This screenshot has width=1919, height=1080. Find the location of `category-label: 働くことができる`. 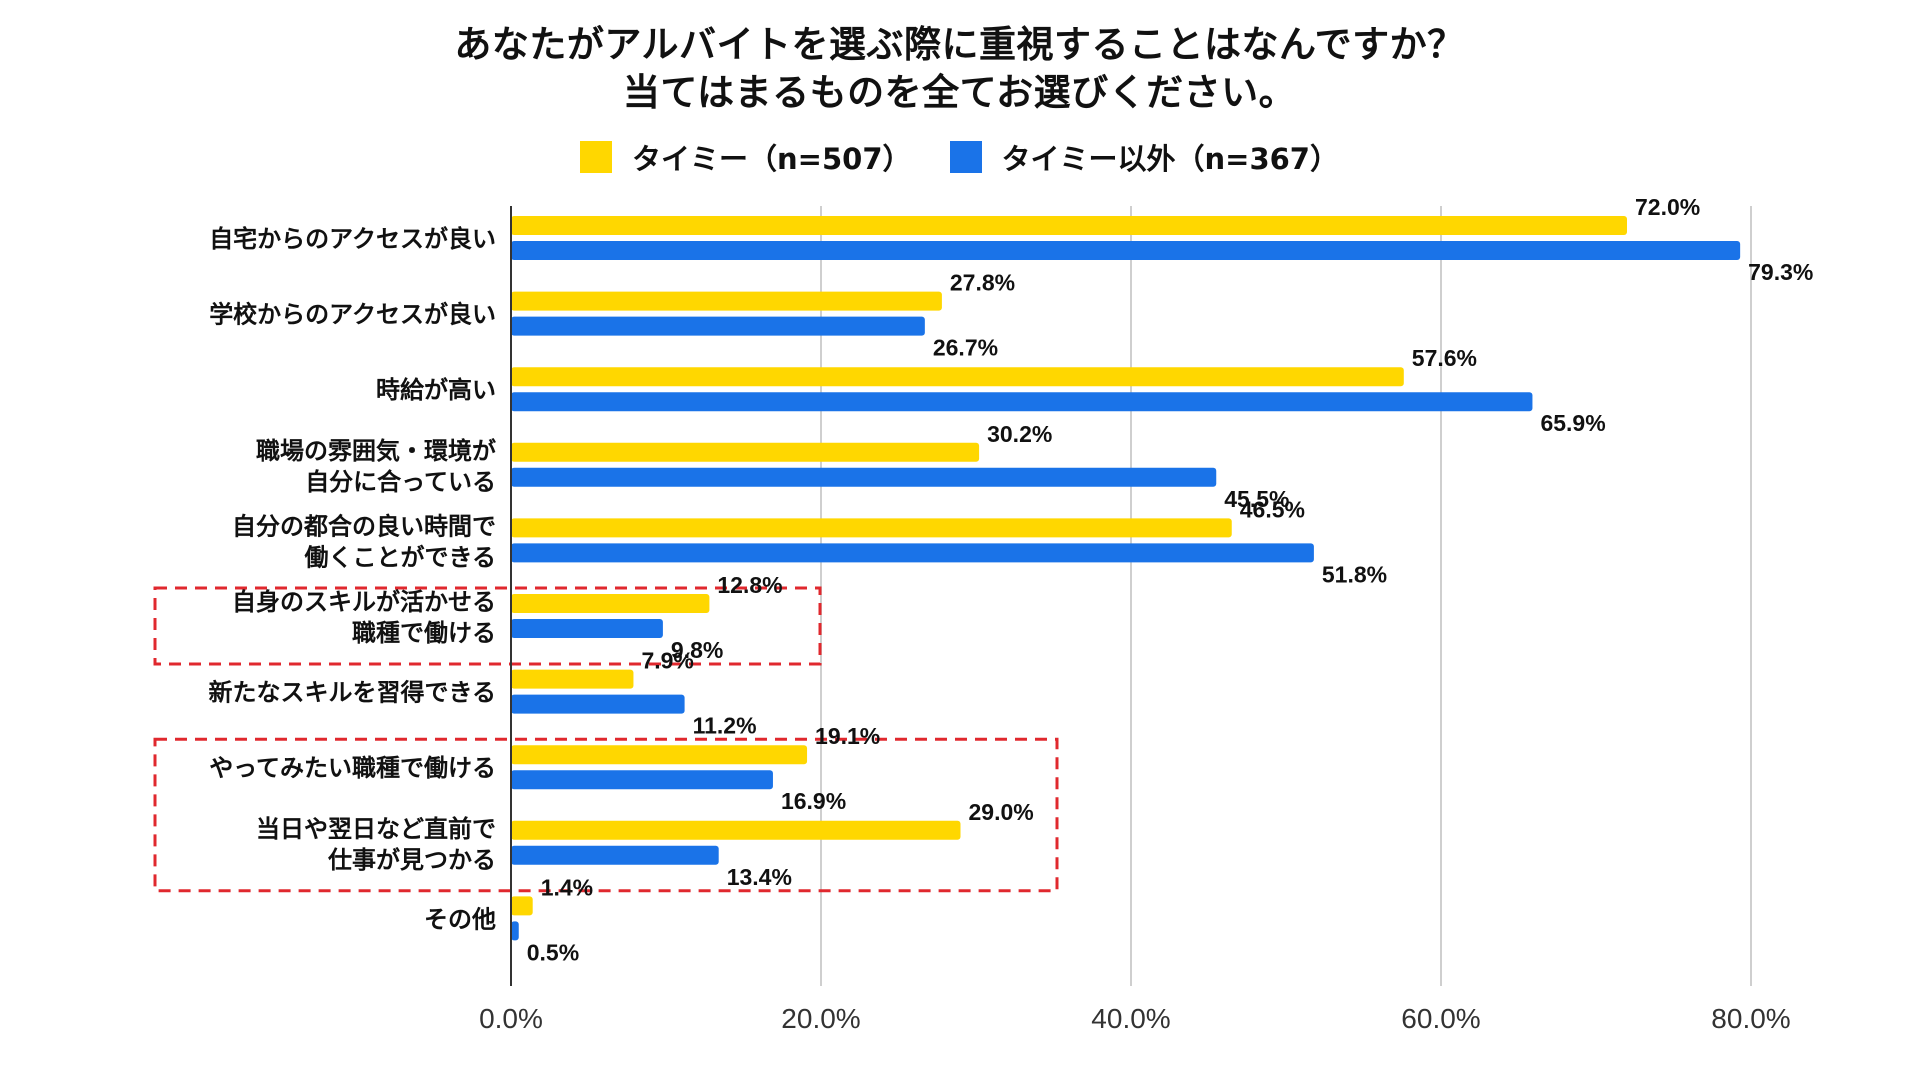

category-label: 働くことができる is located at coordinates (399, 557).